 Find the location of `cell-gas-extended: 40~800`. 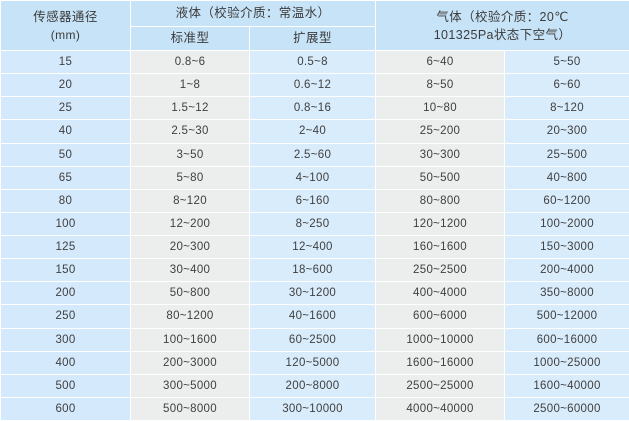

cell-gas-extended: 40~800 is located at coordinates (566, 177).